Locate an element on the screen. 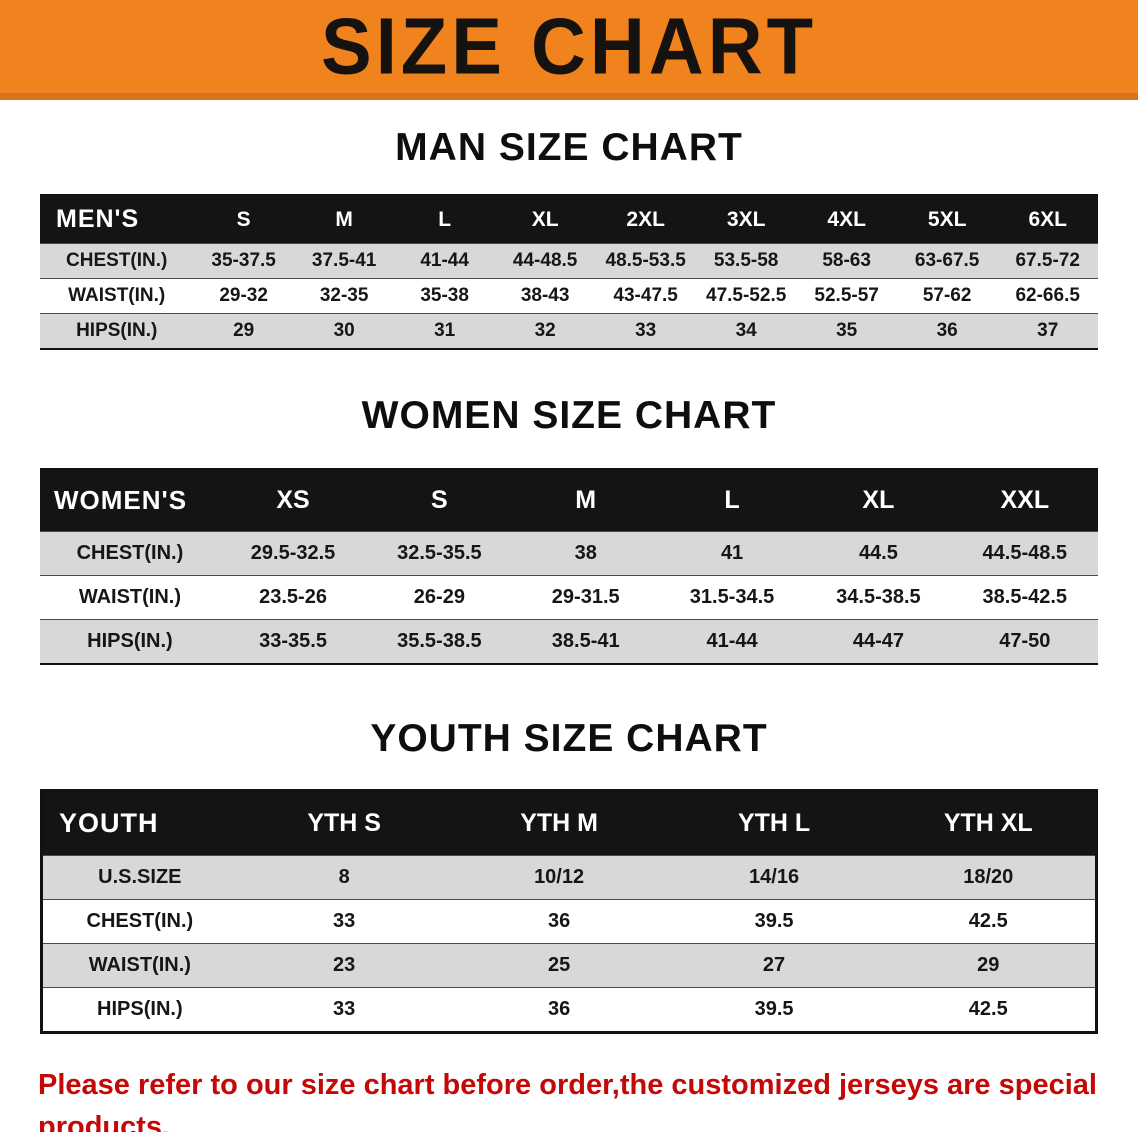 This screenshot has width=1138, height=1132. measurement-cell: 18/20 is located at coordinates (989, 877).